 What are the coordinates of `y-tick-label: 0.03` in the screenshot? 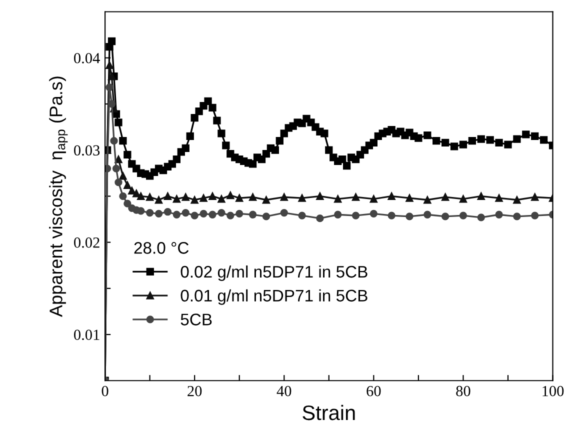 It's located at (87, 150).